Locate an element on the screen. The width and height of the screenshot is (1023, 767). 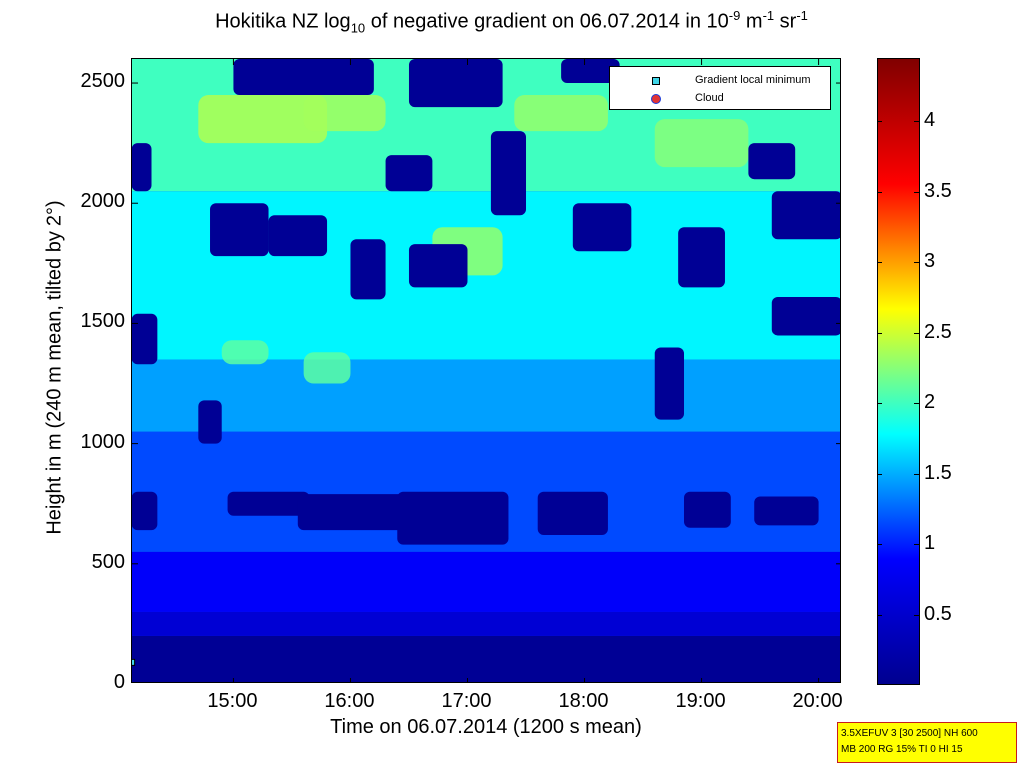
x-tick-label: 19:00 is located at coordinates (700, 701).